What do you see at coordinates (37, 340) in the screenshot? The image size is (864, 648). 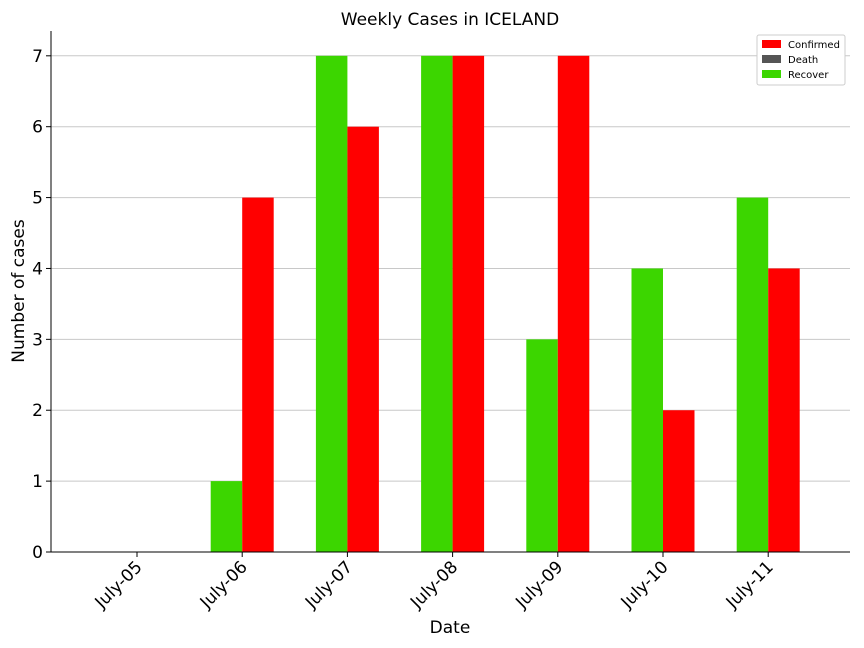 I see `y-tick-label: 3` at bounding box center [37, 340].